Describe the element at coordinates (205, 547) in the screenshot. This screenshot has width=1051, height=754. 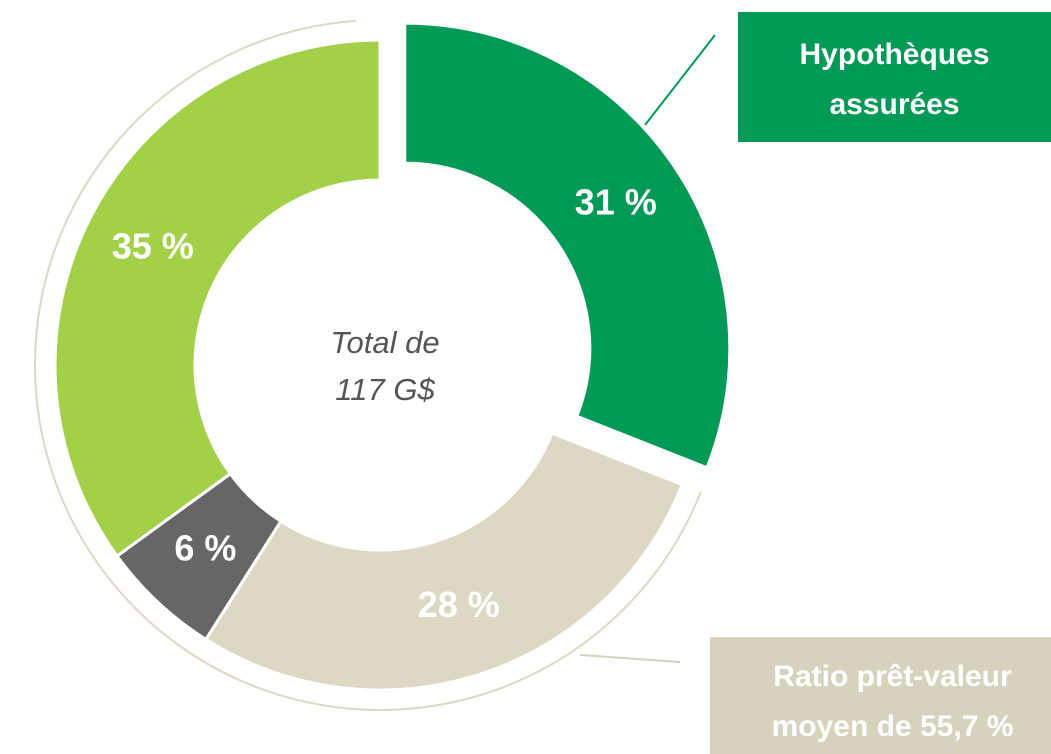
I see `segment-label: 6 %` at that location.